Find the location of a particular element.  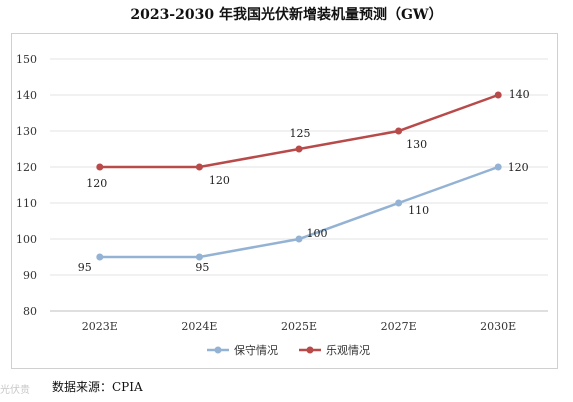

y-tick-label: 150 is located at coordinates (26, 59).